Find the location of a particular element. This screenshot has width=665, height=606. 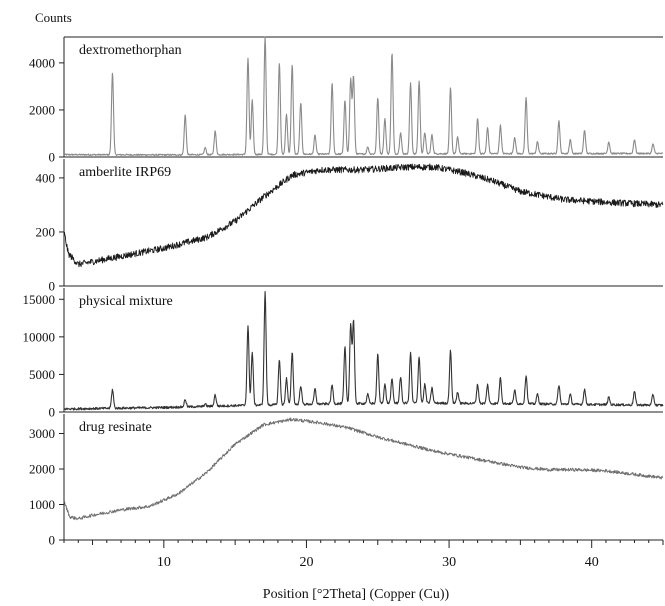

x-axis-label: Position [°2Theta] (Copper (Cu)) is located at coordinates (356, 594).